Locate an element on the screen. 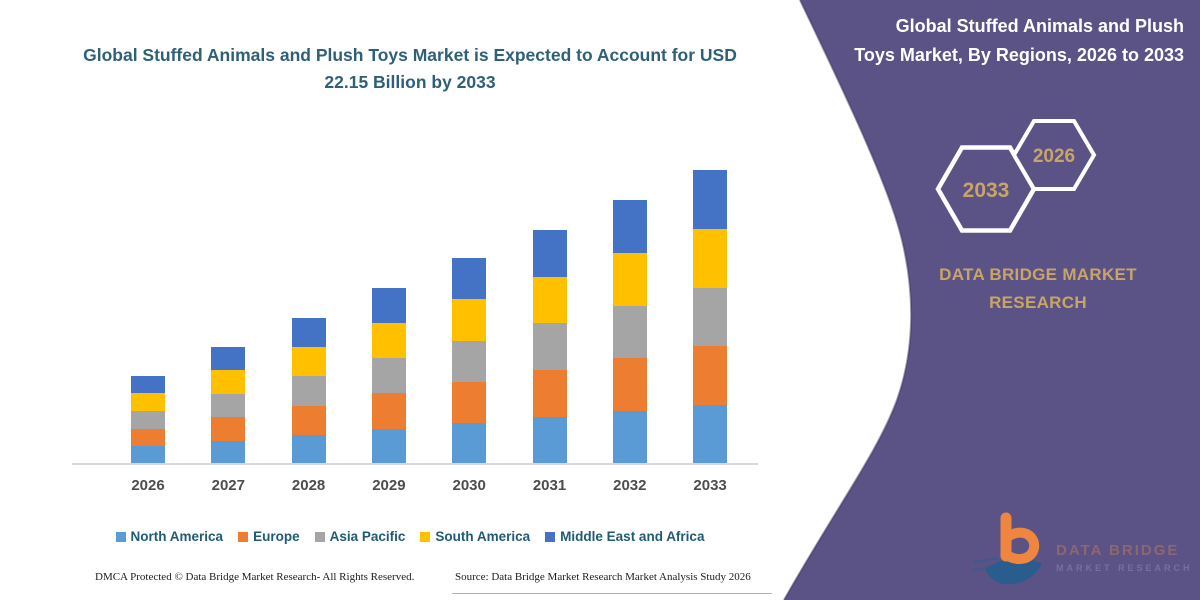 The width and height of the screenshot is (1200, 600). x-label-2033: 2033 is located at coordinates (710, 485).